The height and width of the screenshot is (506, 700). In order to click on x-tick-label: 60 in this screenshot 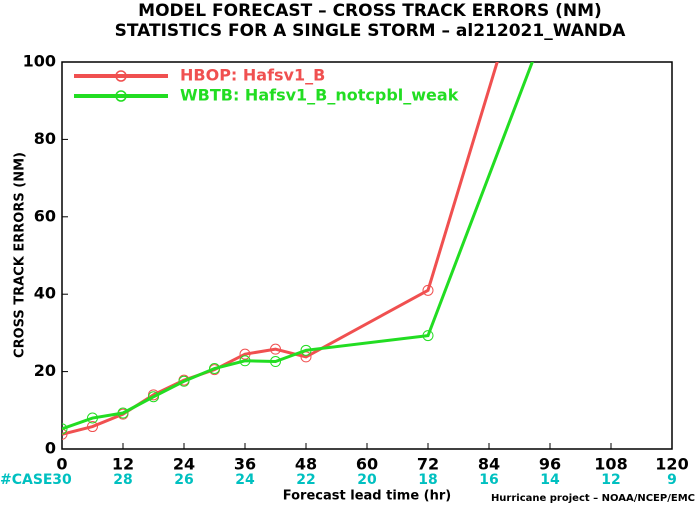, I will do `click(367, 464)`.